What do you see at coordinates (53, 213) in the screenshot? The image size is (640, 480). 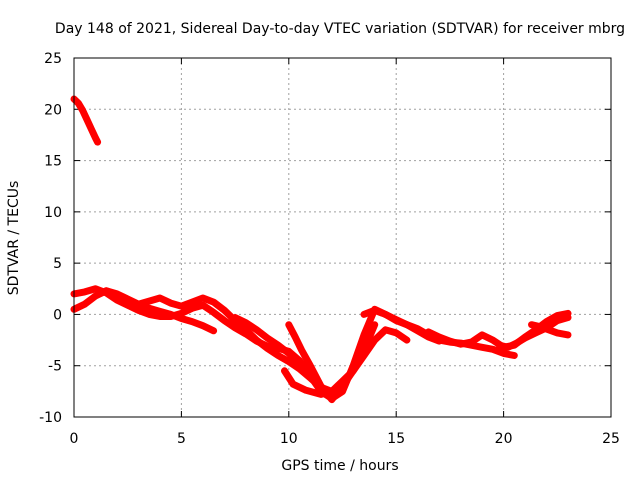 I see `y-tick-label: 10` at bounding box center [53, 213].